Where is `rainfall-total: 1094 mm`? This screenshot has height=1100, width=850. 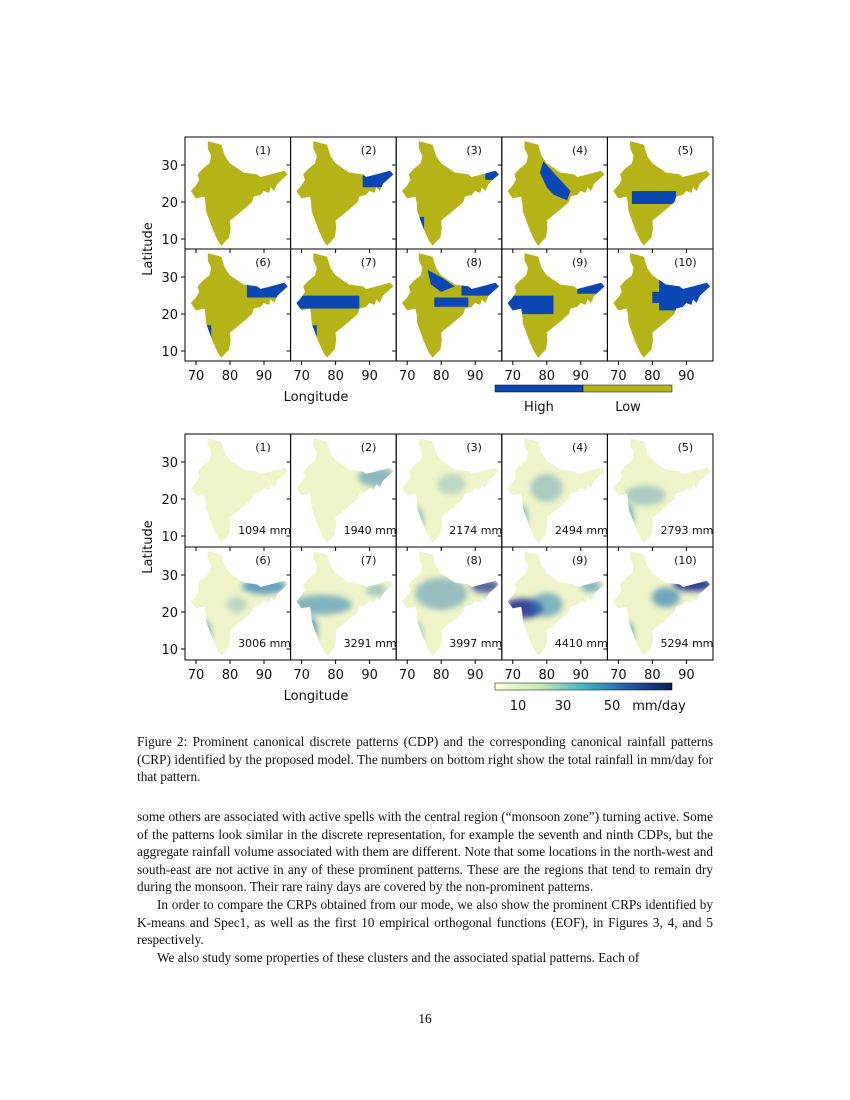 rainfall-total: 1094 mm is located at coordinates (264, 530).